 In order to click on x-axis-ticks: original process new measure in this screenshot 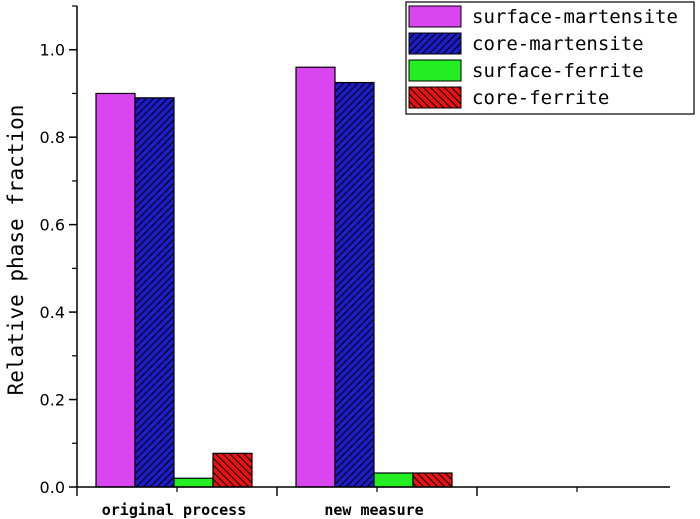, I will do `click(327, 503)`.